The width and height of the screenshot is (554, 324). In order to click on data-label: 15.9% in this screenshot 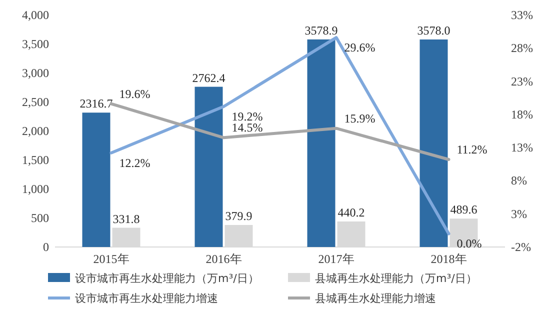, I will do `click(360, 118)`.